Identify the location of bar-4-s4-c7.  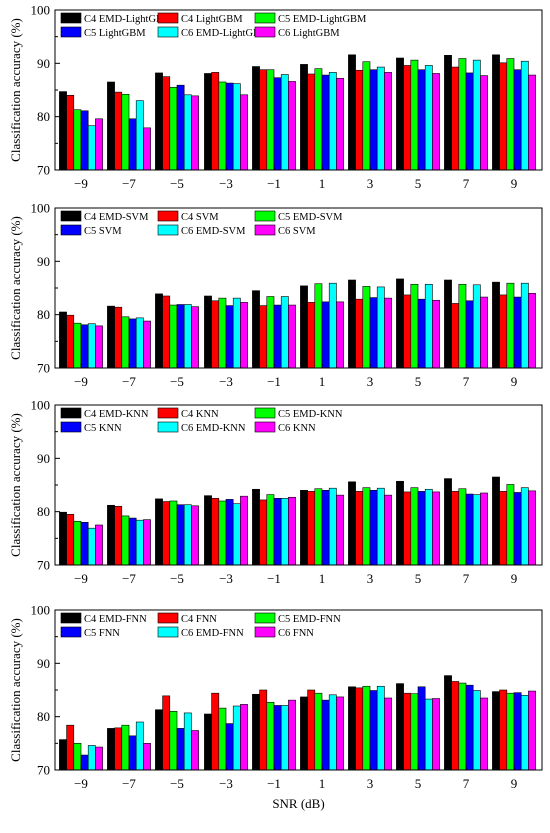
(373, 730).